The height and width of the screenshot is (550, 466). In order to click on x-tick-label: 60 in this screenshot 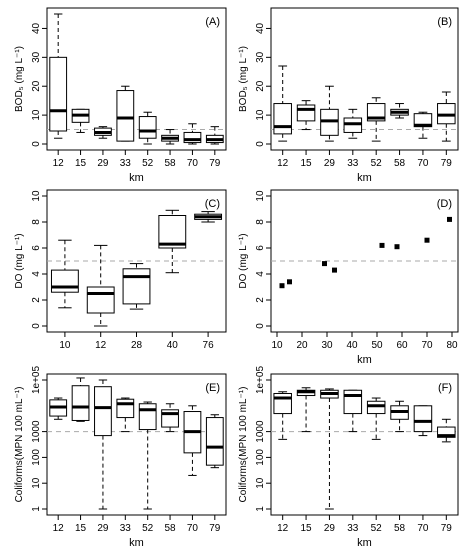, I will do `click(402, 345)`.